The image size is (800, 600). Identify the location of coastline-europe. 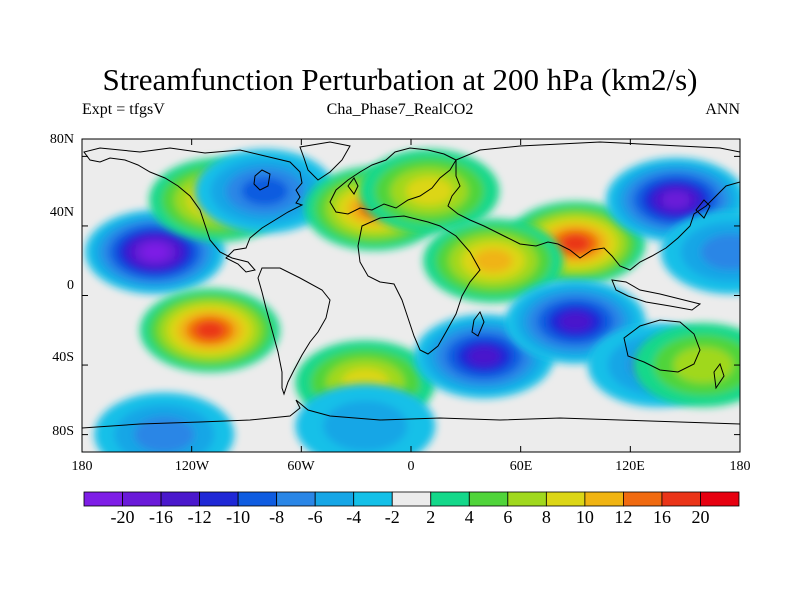
(393, 181).